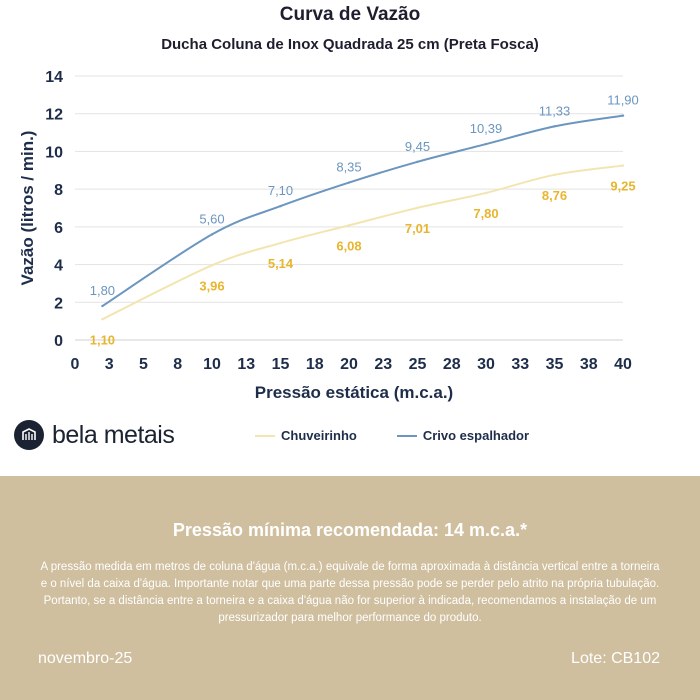 This screenshot has height=700, width=700. I want to click on x-tick-label: 15, so click(281, 364).